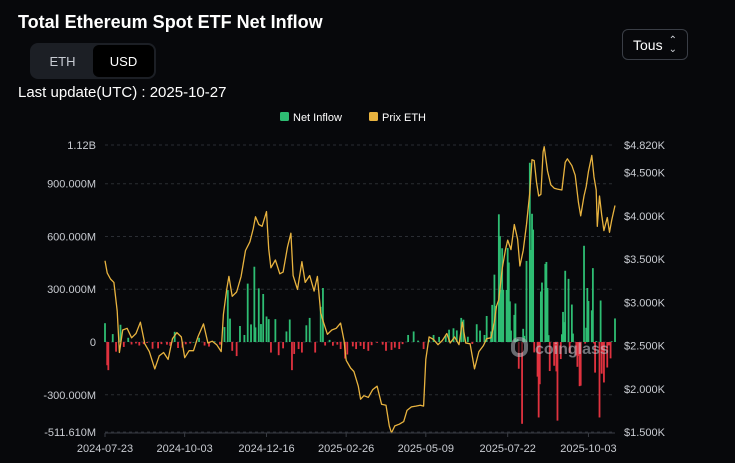 The width and height of the screenshot is (735, 463). What do you see at coordinates (105, 449) in the screenshot?
I see `x-tick-label: 2024-07-23` at bounding box center [105, 449].